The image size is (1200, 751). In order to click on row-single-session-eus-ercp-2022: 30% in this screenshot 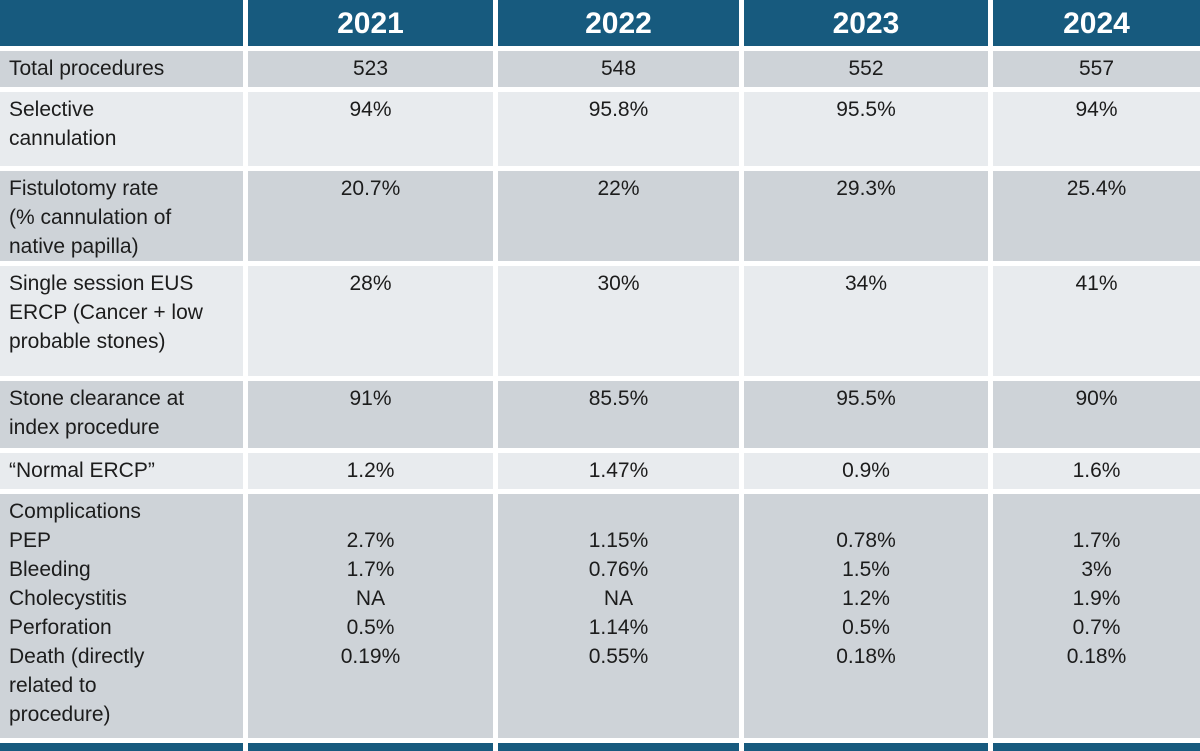, I will do `click(618, 321)`.